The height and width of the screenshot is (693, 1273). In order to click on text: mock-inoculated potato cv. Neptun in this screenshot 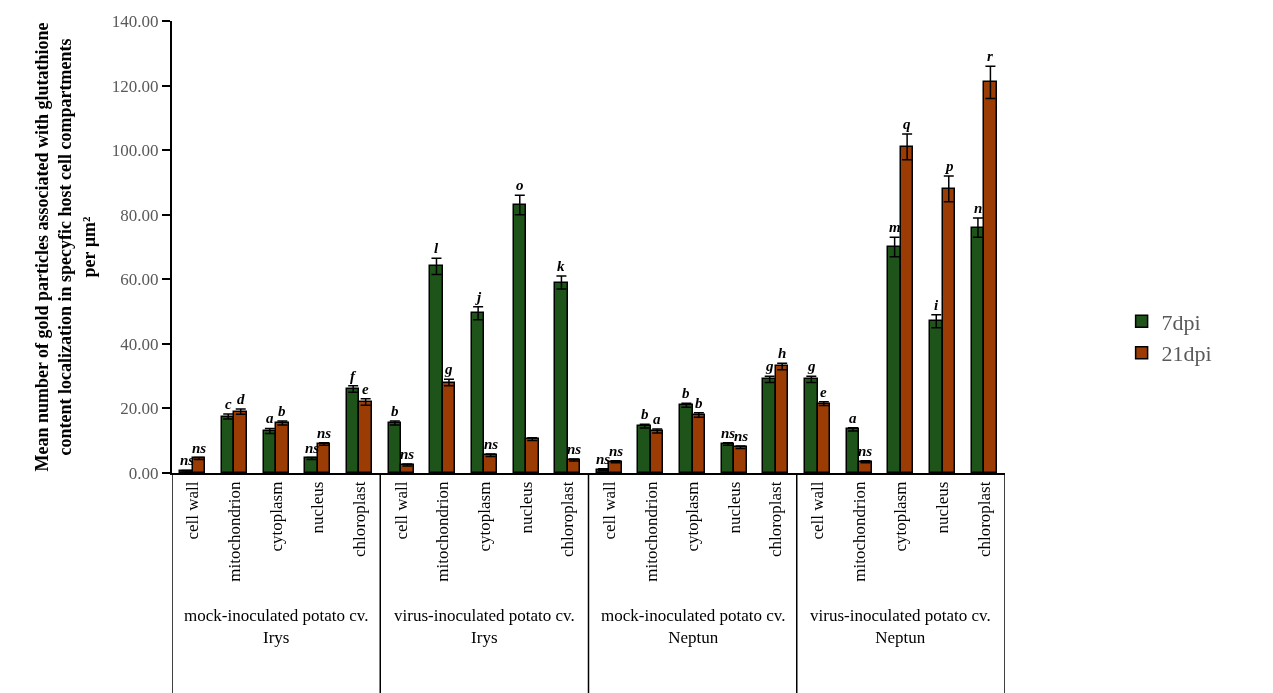, I will do `click(693, 627)`.